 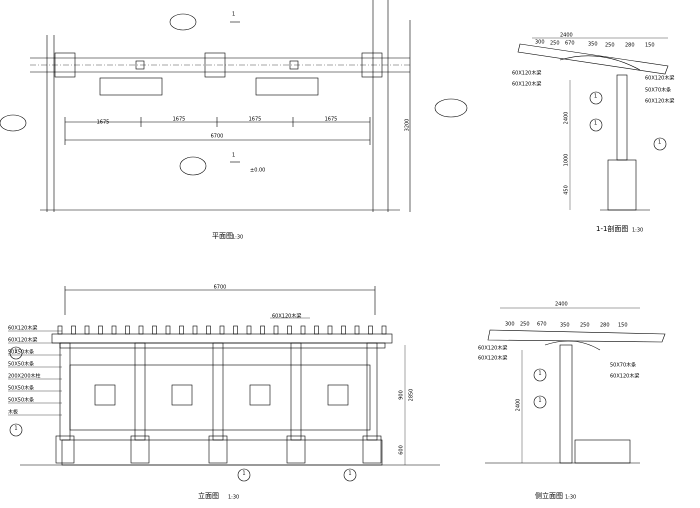 I want to click on plan-scale: 1:30, so click(x=237, y=238).